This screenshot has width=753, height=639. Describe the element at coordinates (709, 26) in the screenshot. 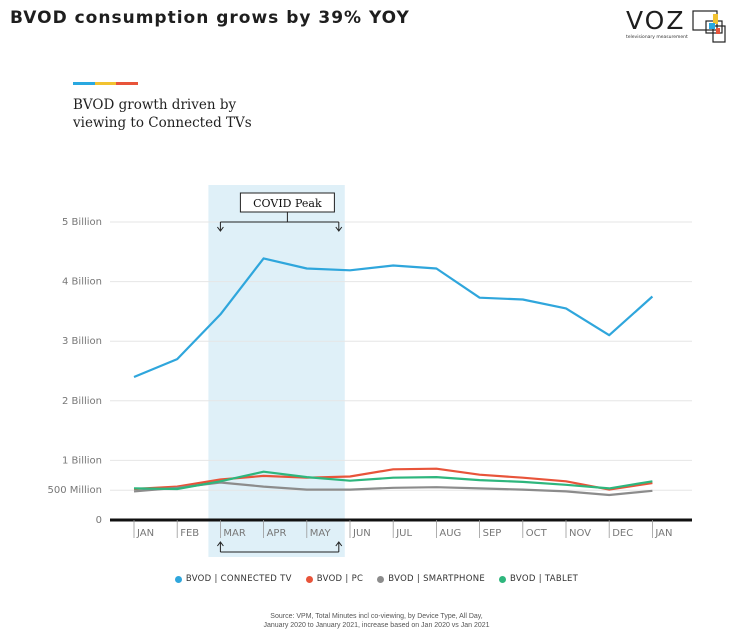

I see `screens-icon` at that location.